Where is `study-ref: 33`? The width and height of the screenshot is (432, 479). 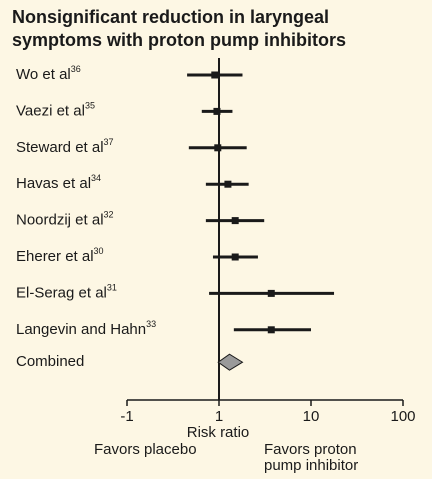
study-ref: 33 is located at coordinates (151, 324).